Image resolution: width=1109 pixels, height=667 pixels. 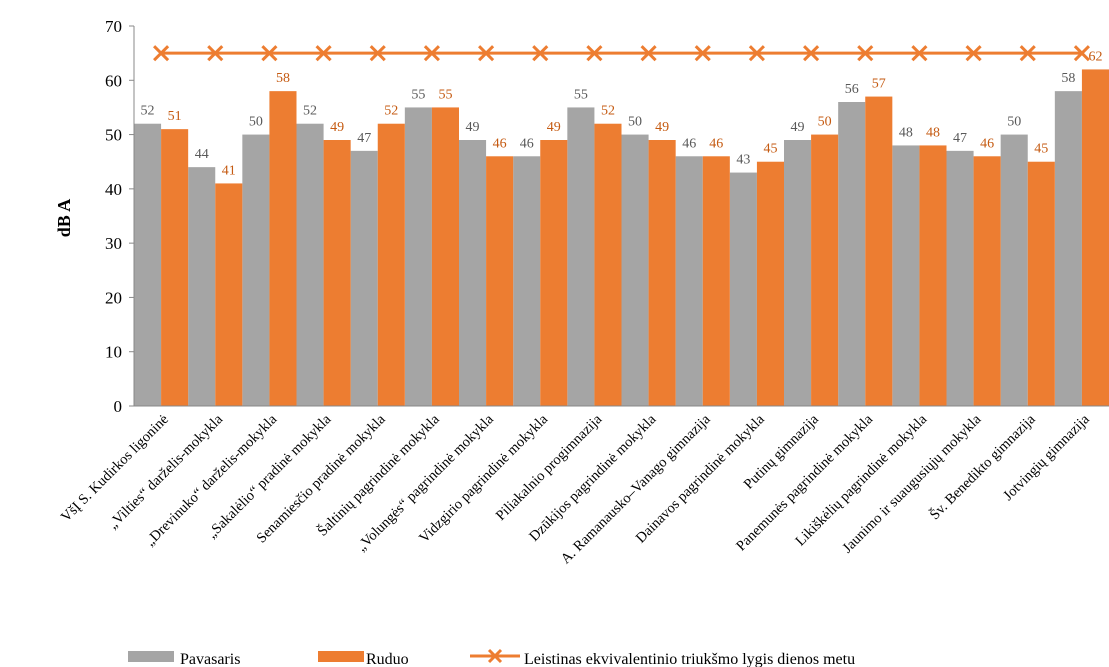 What do you see at coordinates (113, 26) in the screenshot?
I see `y-tick-label: 70` at bounding box center [113, 26].